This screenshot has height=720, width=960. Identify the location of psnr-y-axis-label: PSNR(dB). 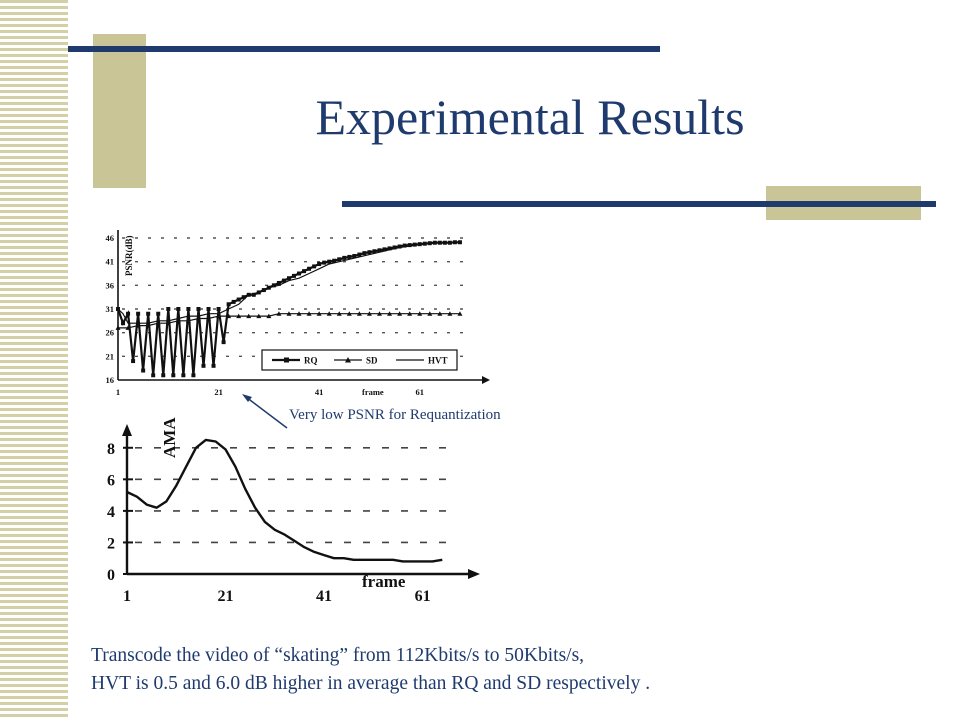
(129, 255).